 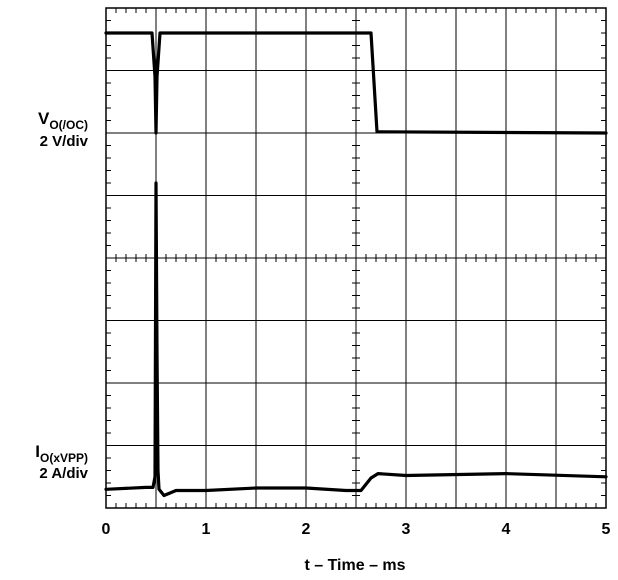 What do you see at coordinates (63, 473) in the screenshot?
I see `i-channel-scale: 2 A/div` at bounding box center [63, 473].